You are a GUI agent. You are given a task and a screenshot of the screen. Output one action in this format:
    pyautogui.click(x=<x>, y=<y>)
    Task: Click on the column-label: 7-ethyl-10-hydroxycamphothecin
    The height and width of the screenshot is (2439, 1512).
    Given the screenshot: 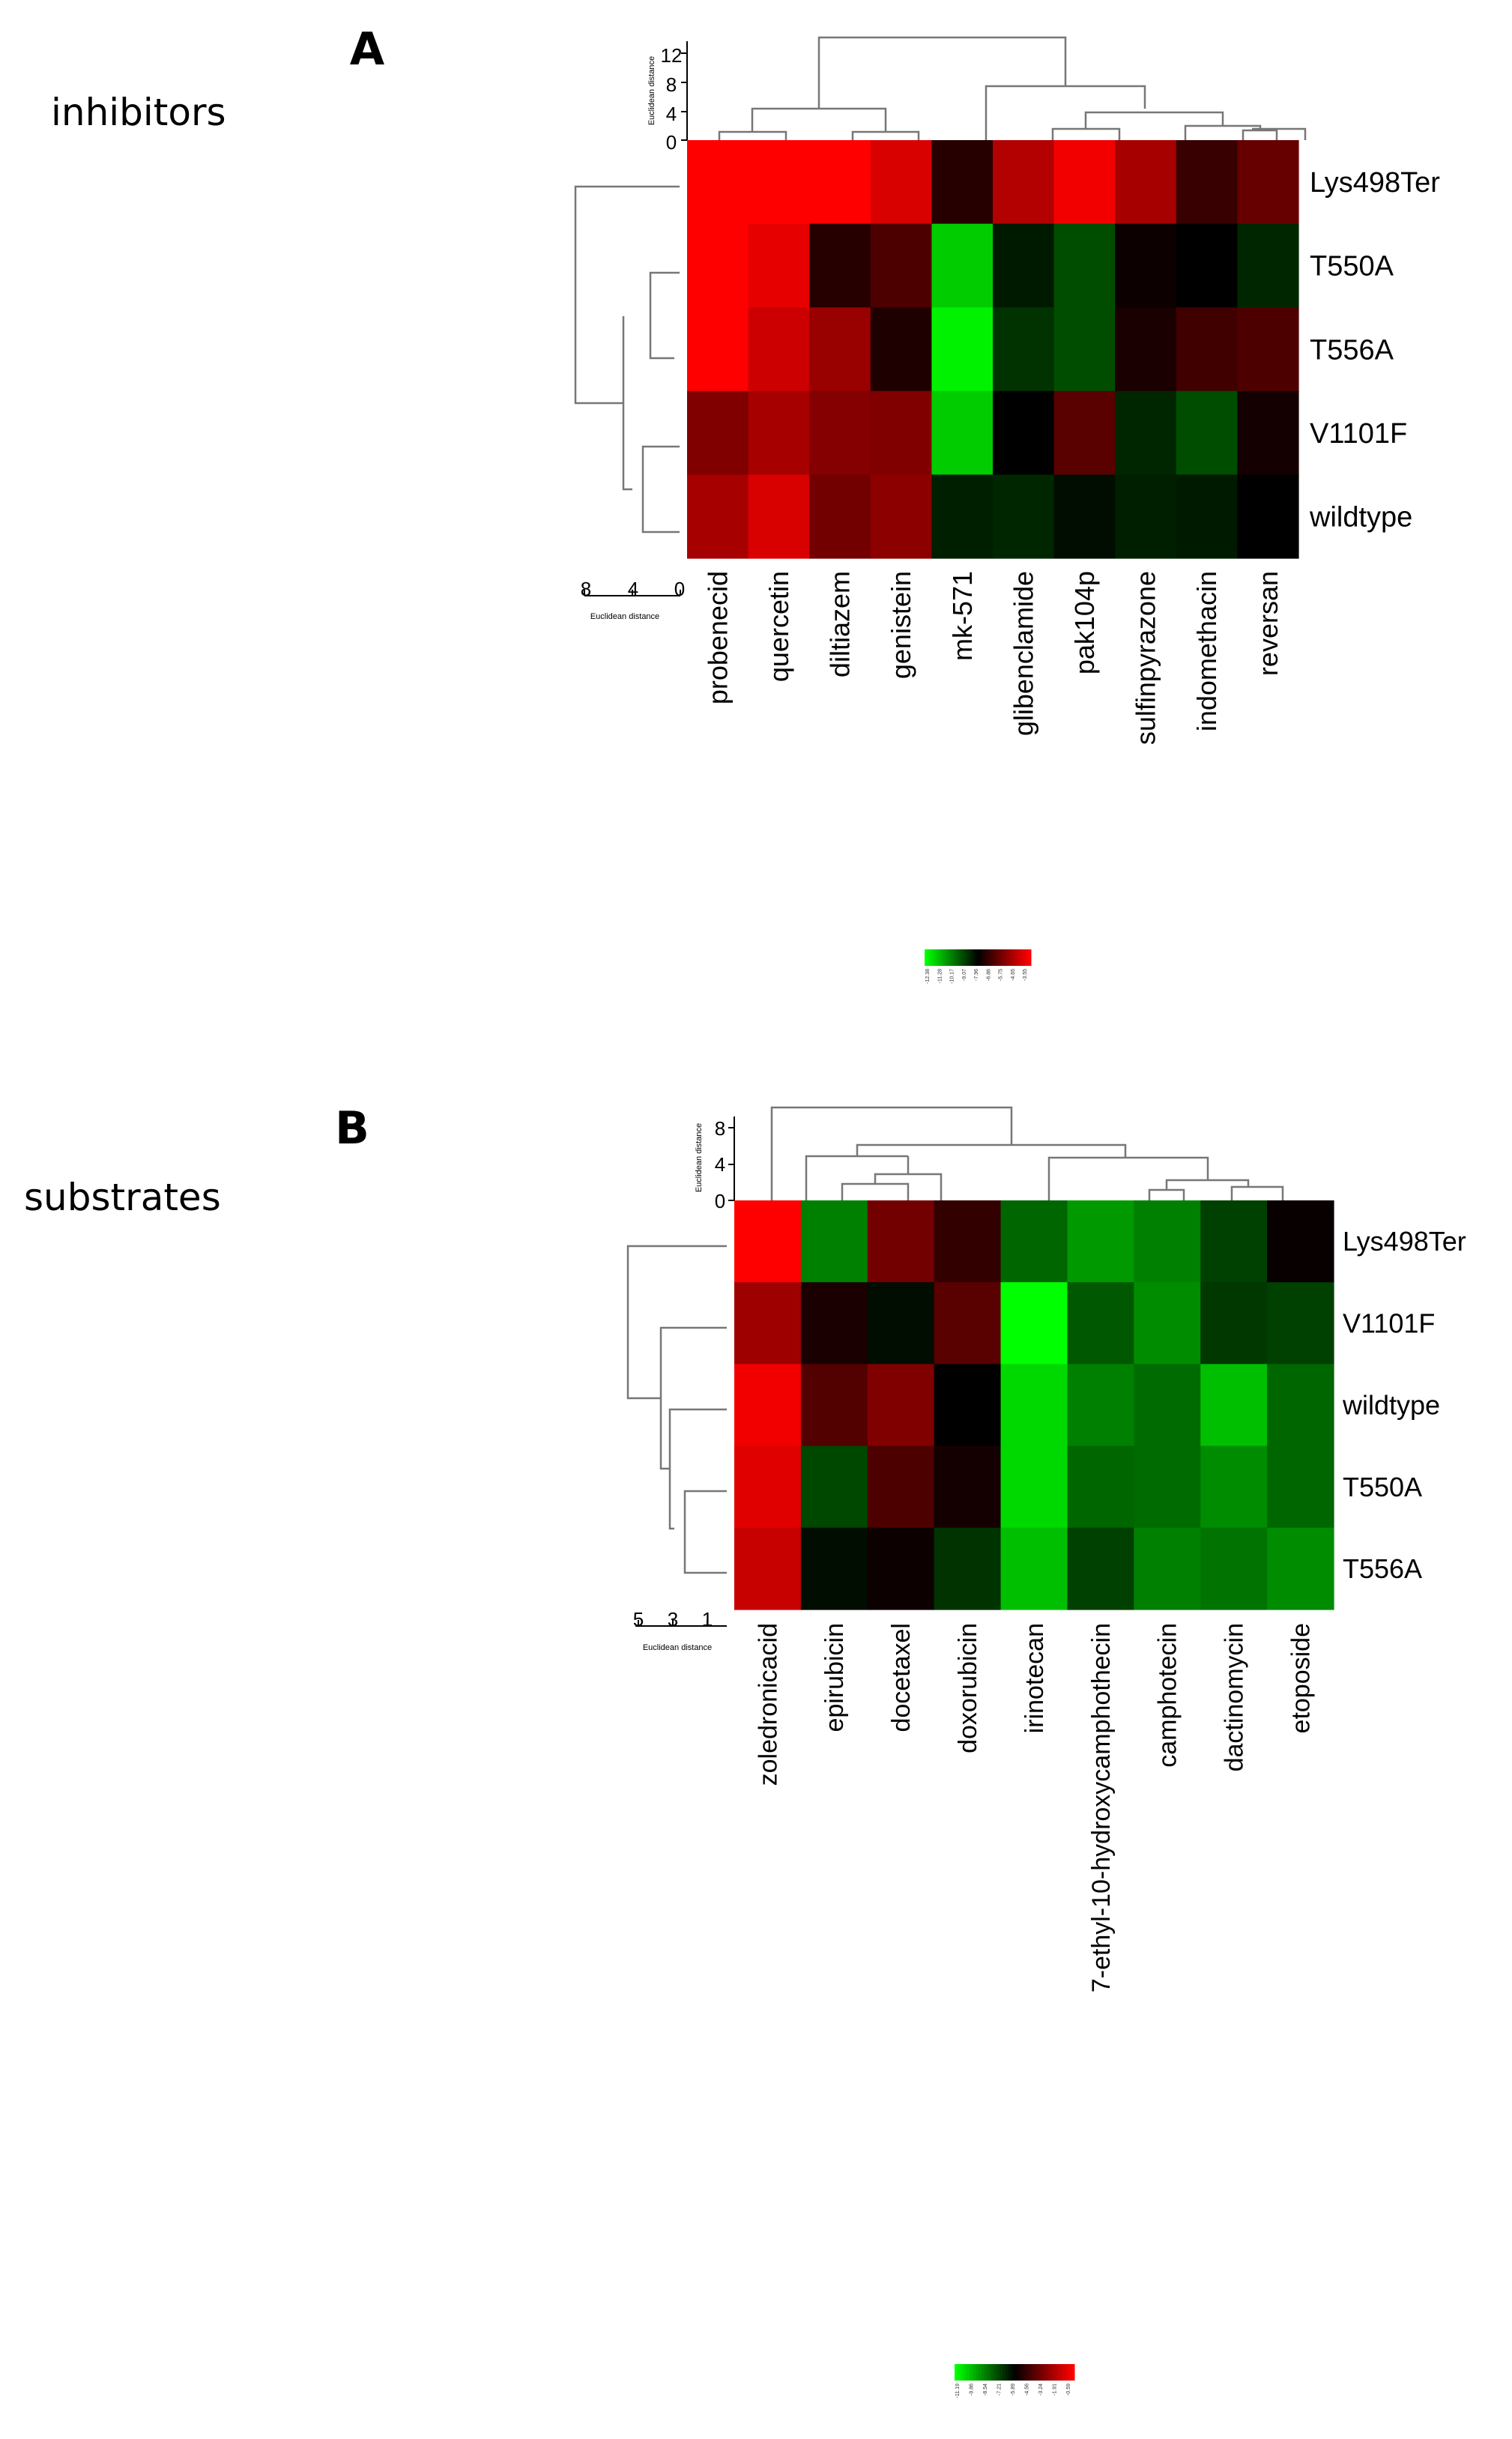 What is the action you would take?
    pyautogui.click(x=1101, y=1807)
    